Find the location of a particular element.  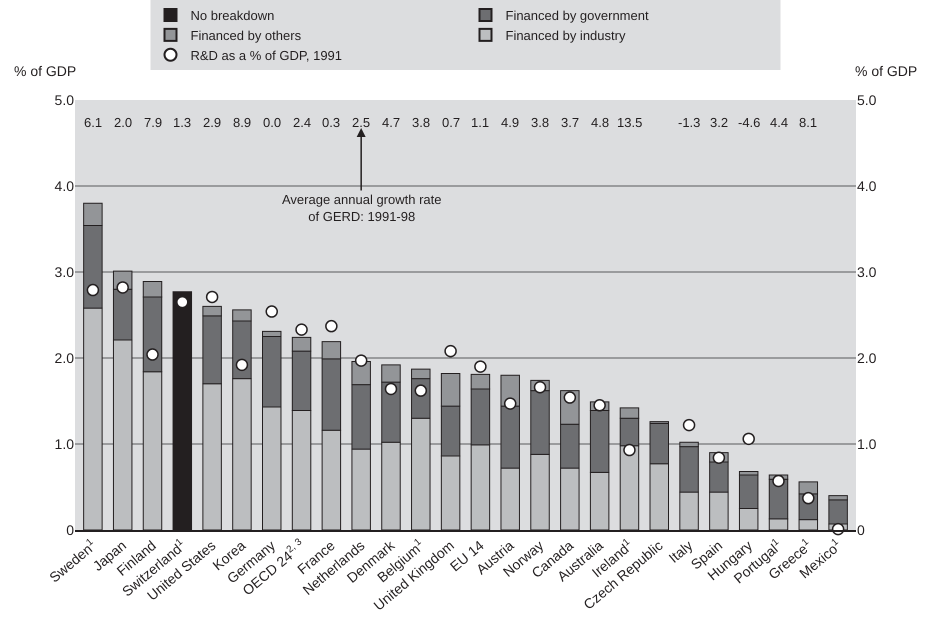

y-tick-label: 3.0 is located at coordinates (64, 272).